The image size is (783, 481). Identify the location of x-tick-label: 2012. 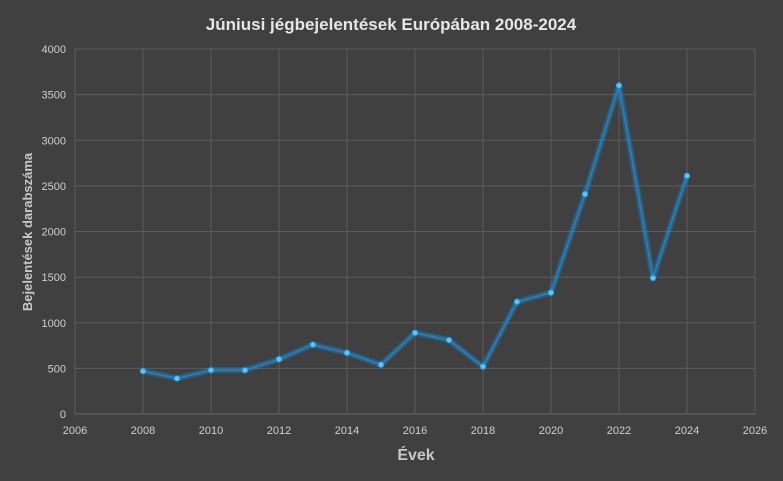
(279, 431).